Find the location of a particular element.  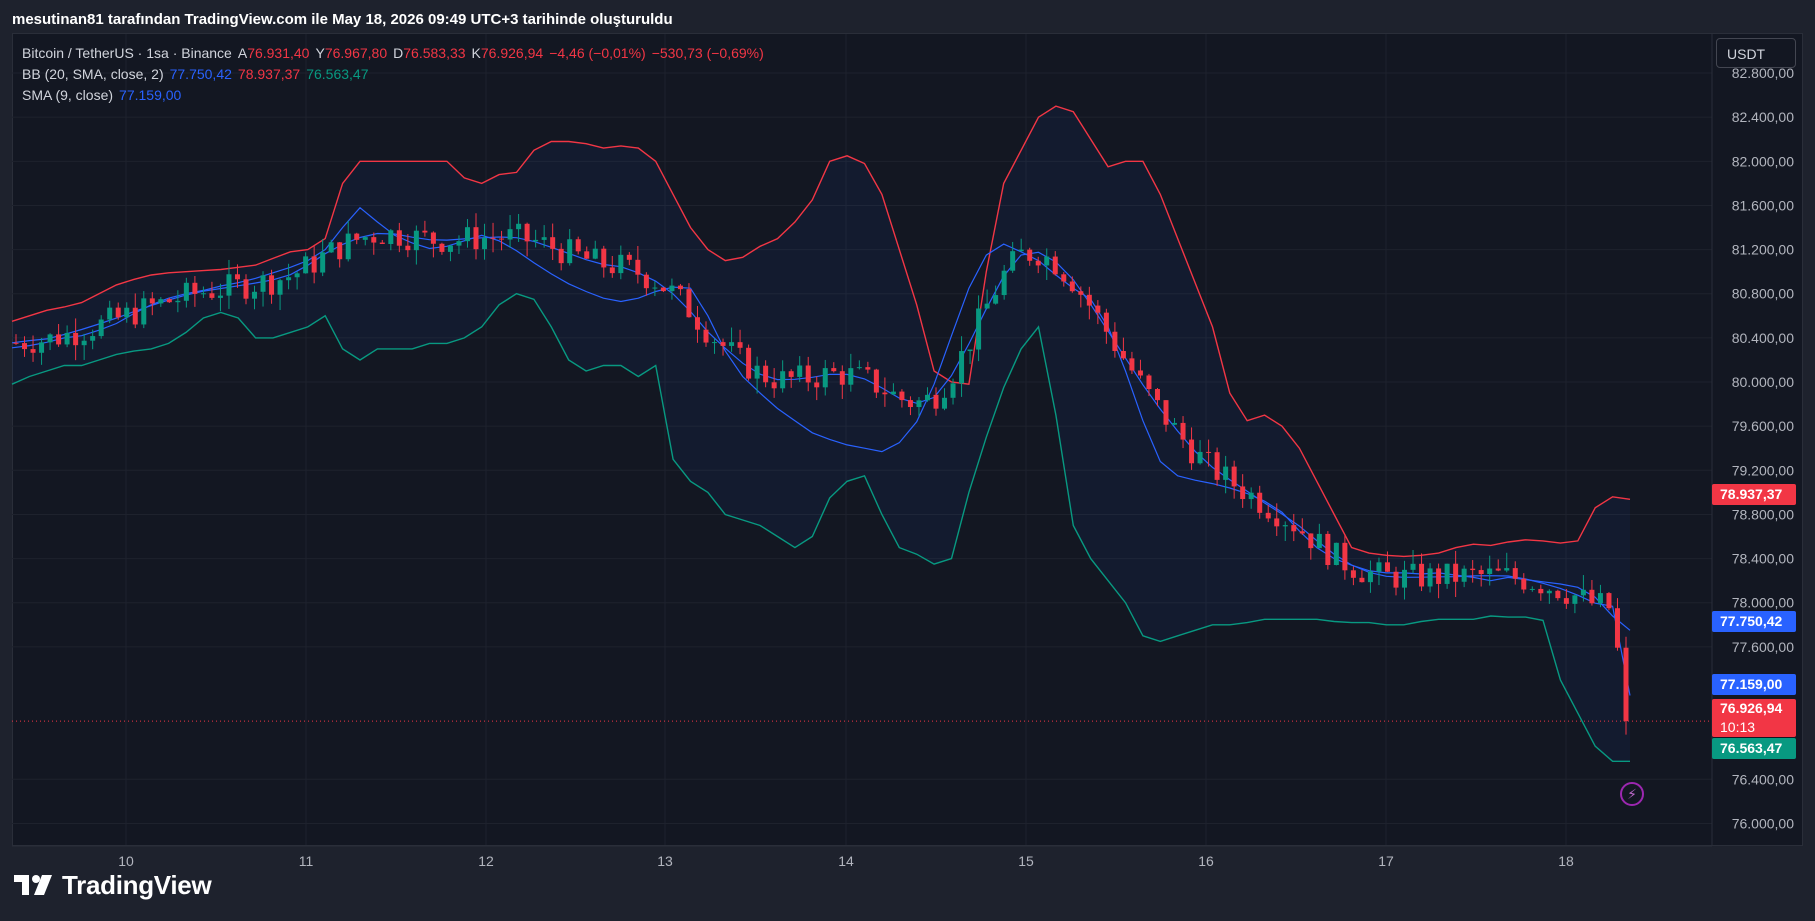

lightning-icon: ⚡ is located at coordinates (1632, 794).